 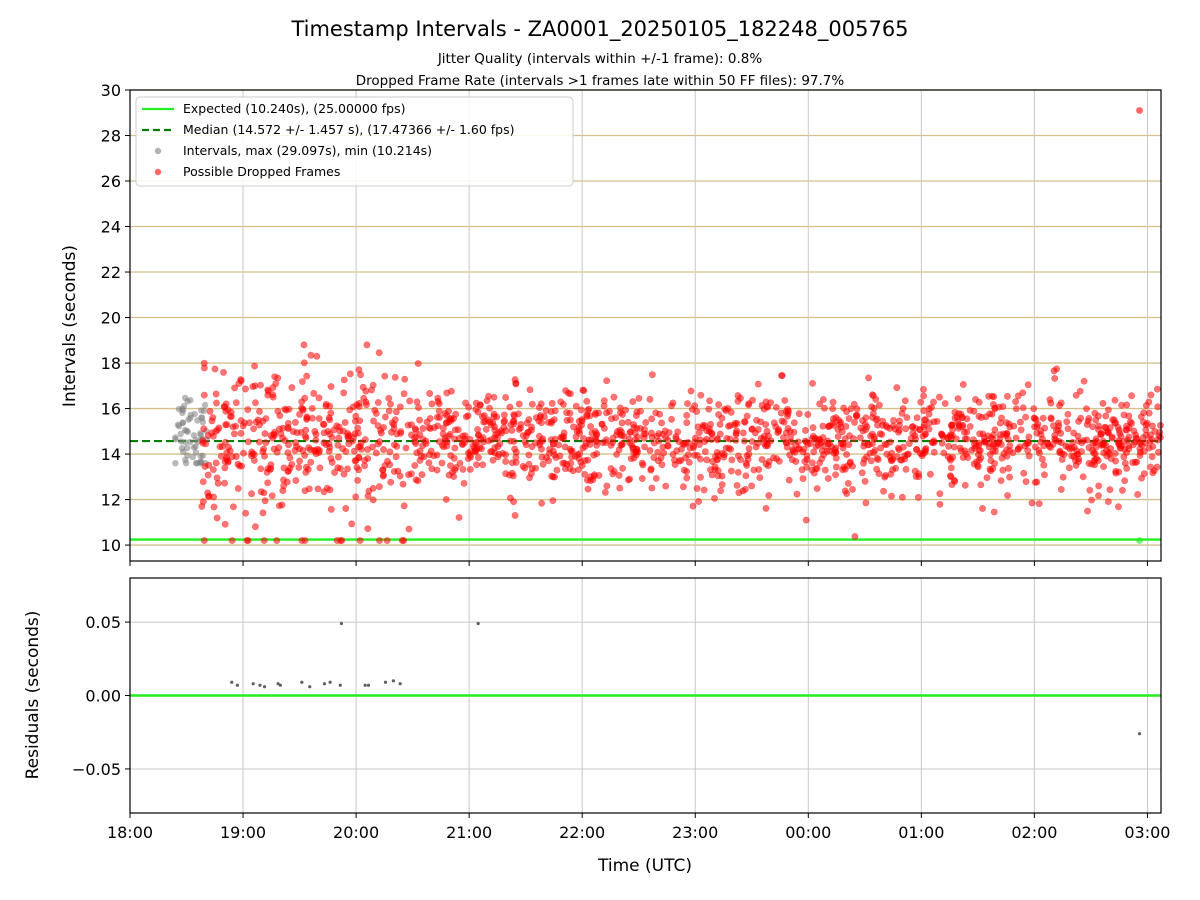 What do you see at coordinates (158, 172) in the screenshot?
I see `legend-dropped-swatch` at bounding box center [158, 172].